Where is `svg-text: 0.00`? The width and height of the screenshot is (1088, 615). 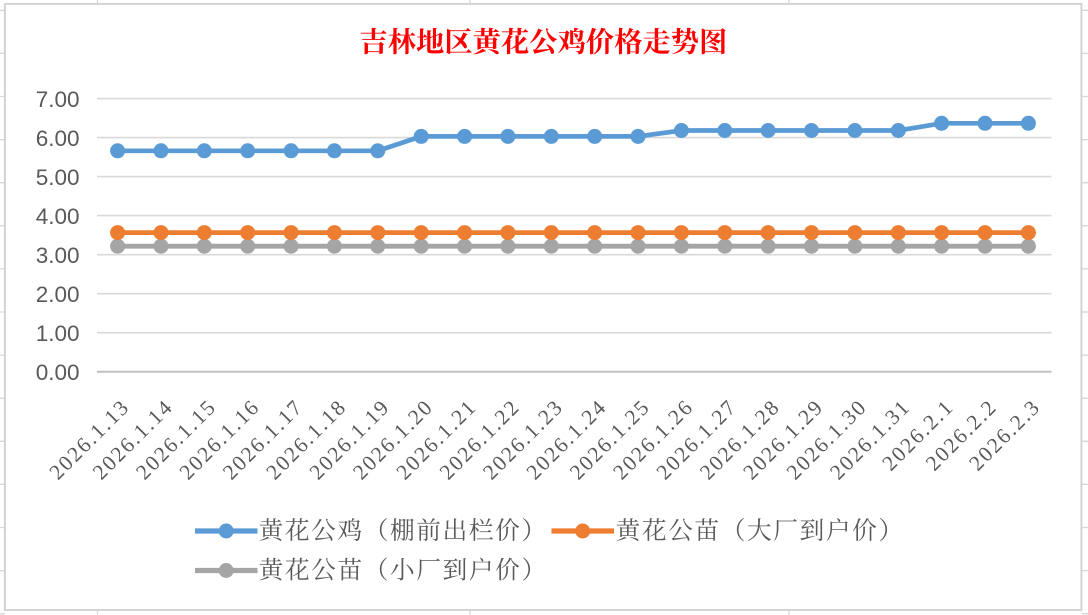
svg-text: 0.00 is located at coordinates (58, 372).